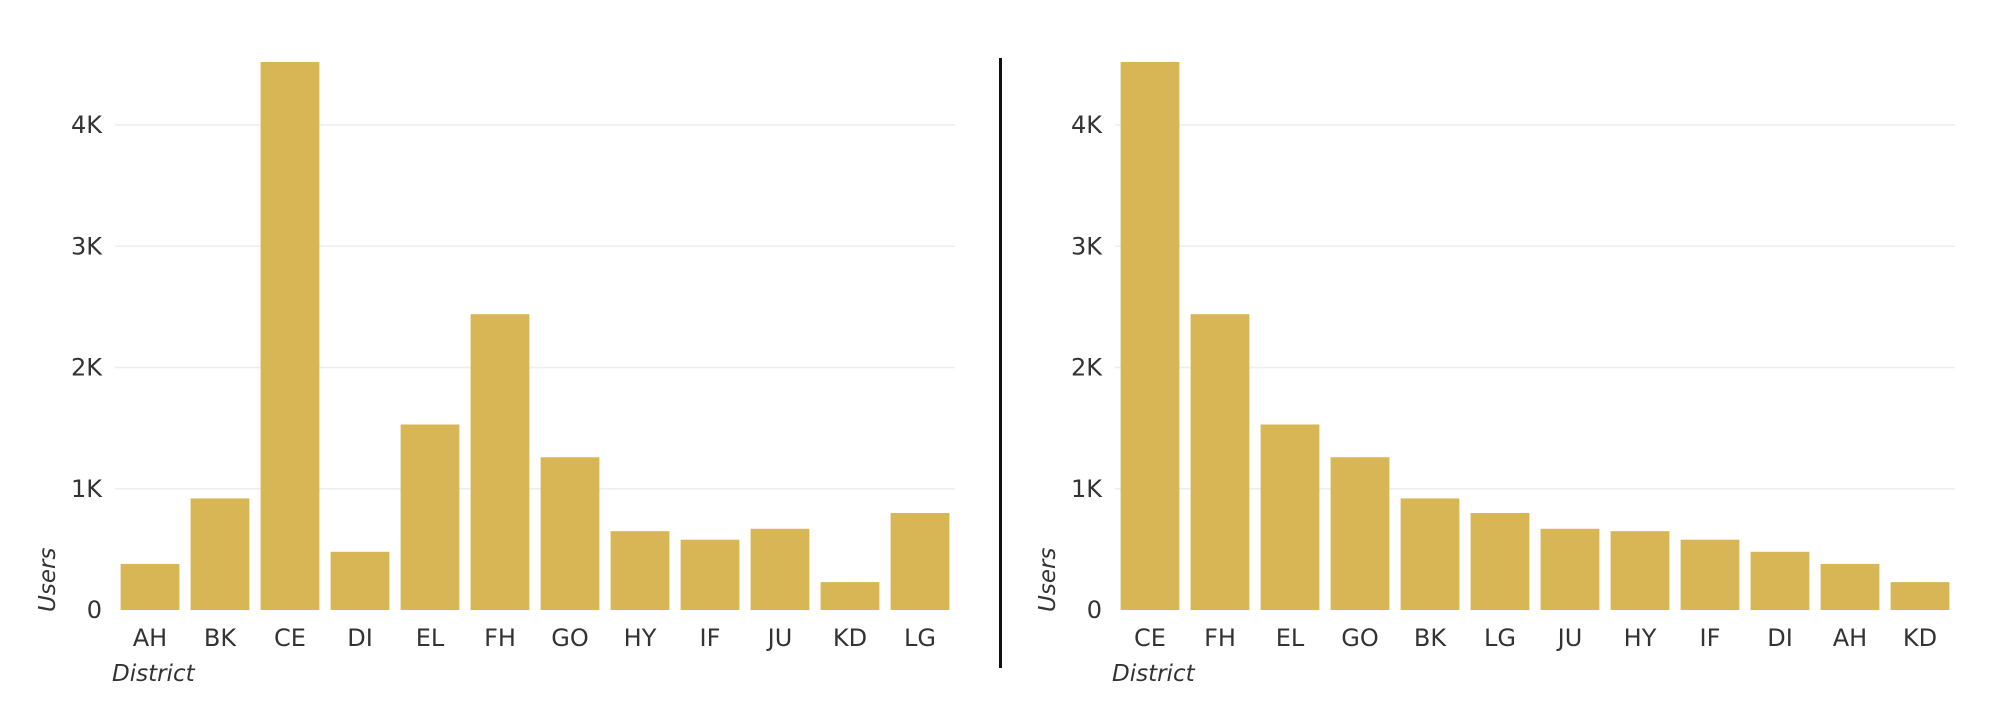 The width and height of the screenshot is (2000, 728). I want to click on chart-left-x-tick-label: GO, so click(570, 638).